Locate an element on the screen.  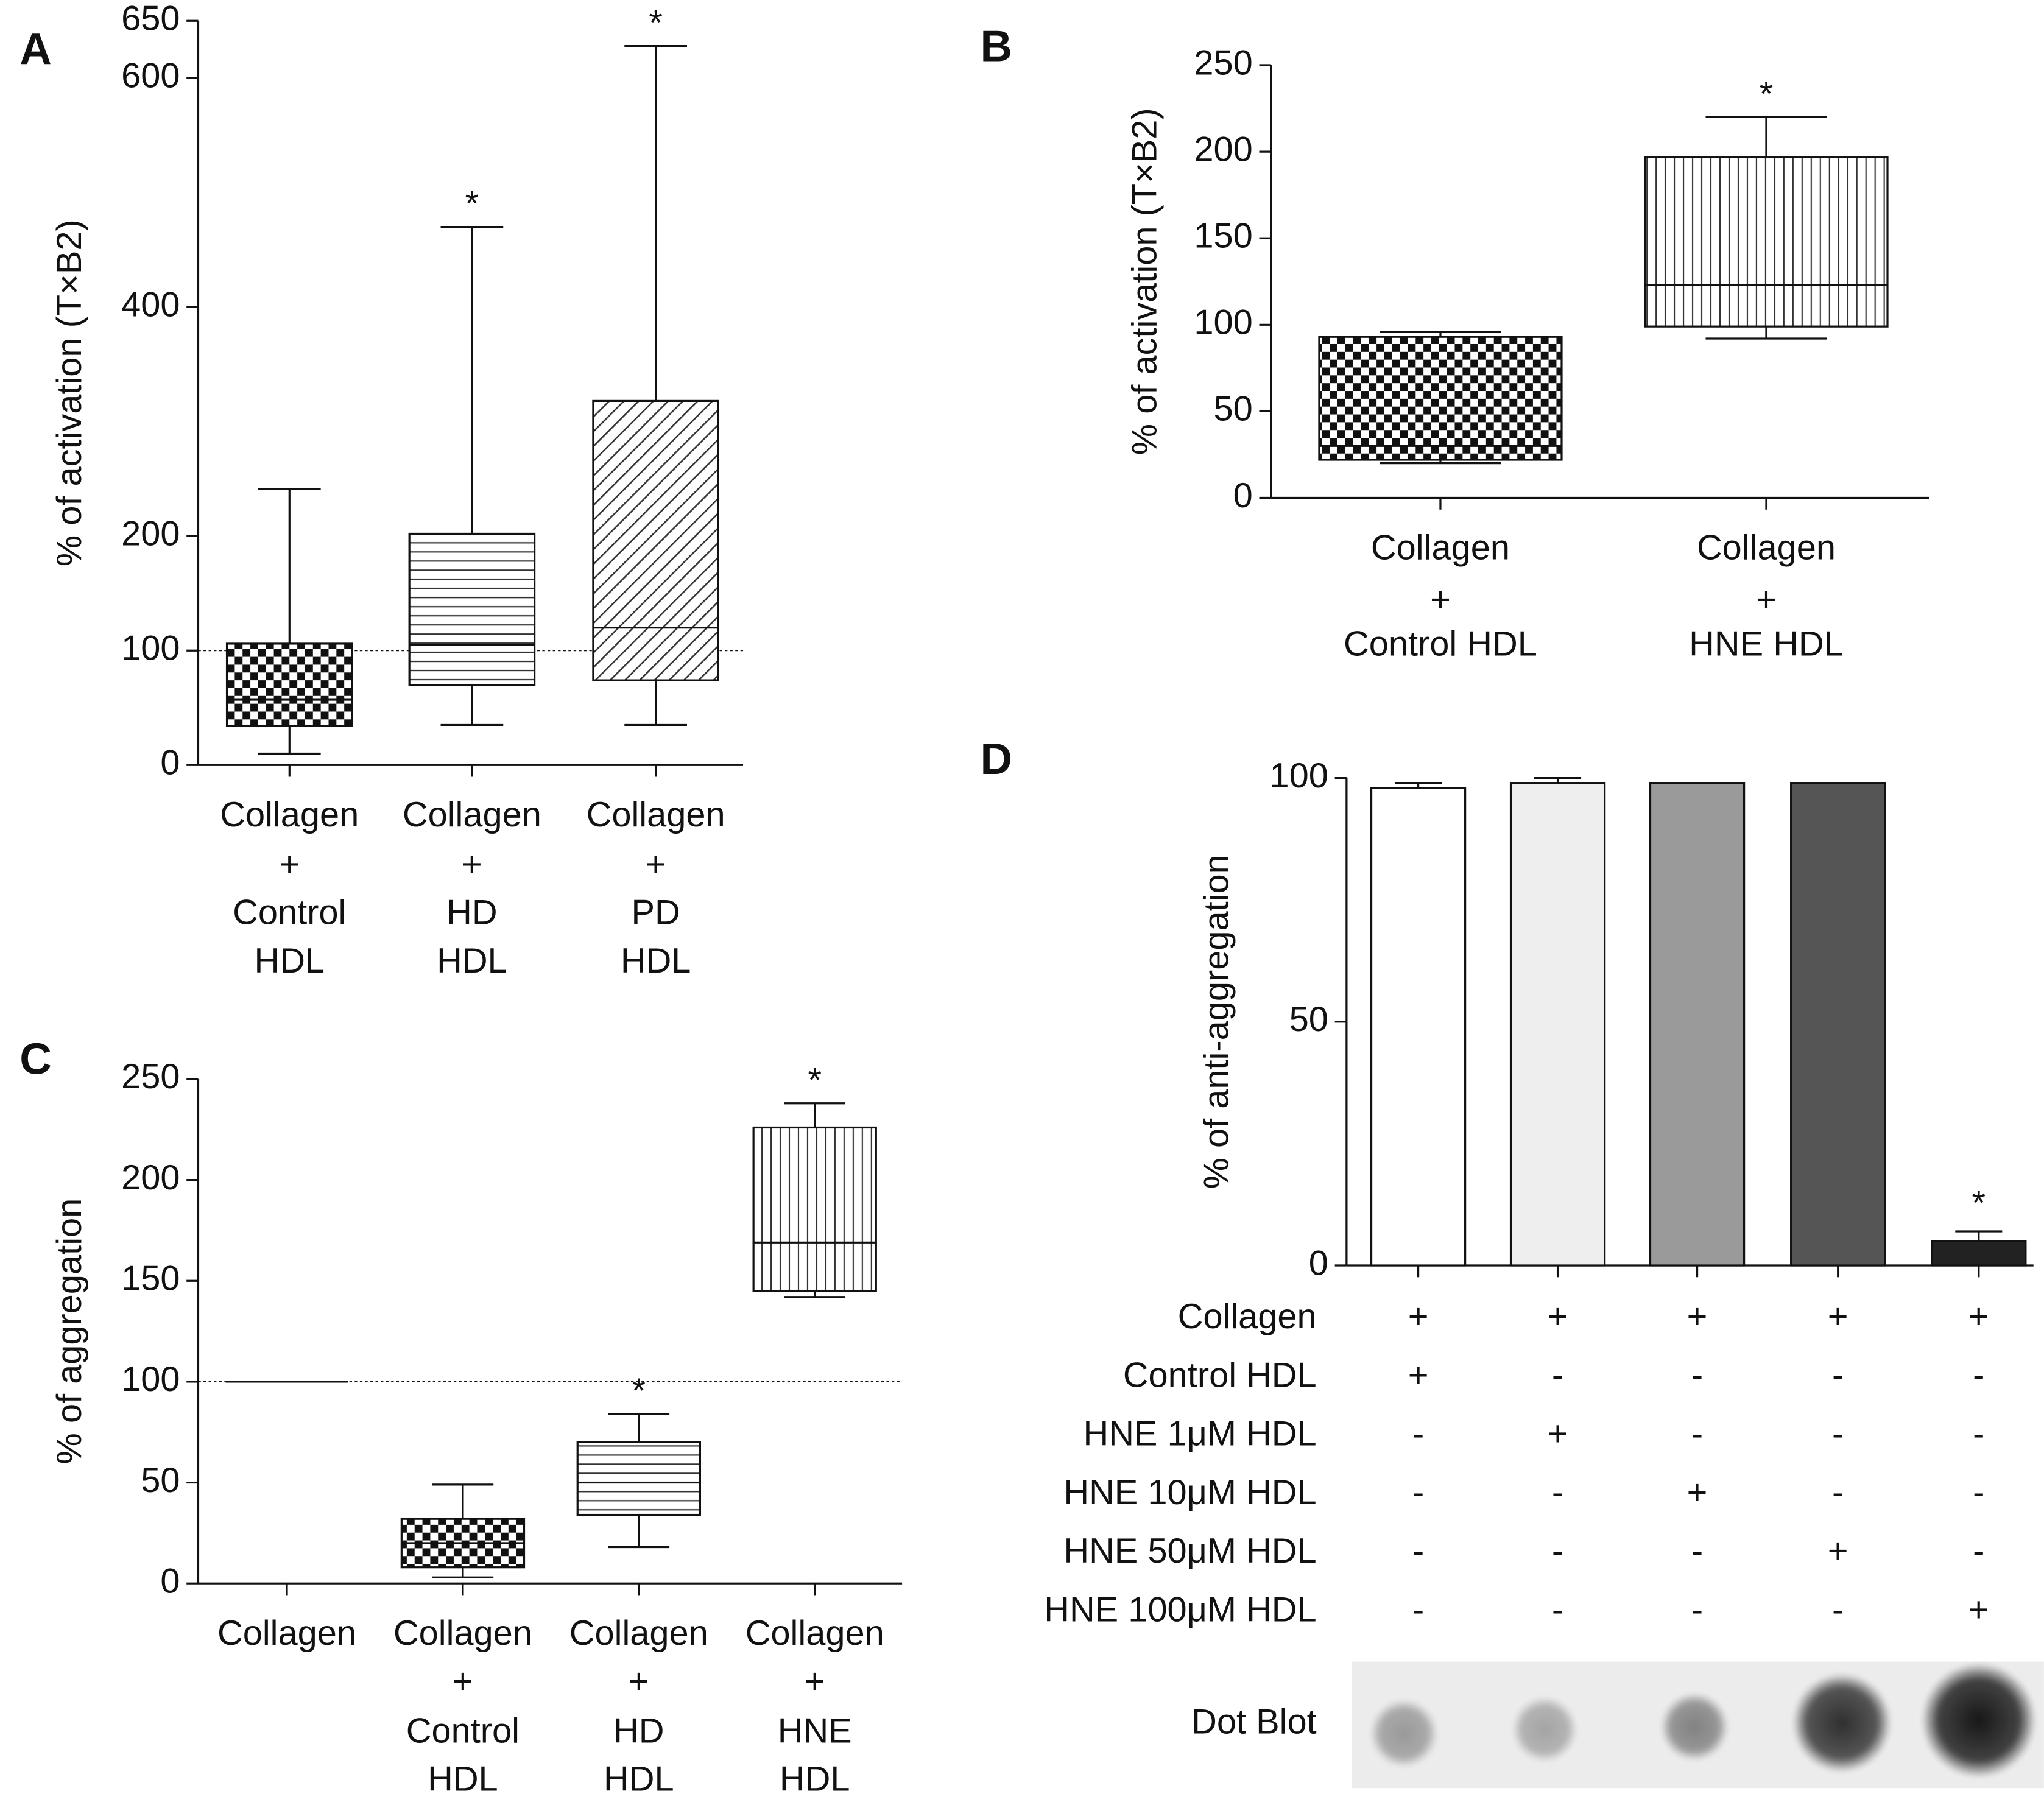
x-tick-label: HNE HDL is located at coordinates (1766, 644).